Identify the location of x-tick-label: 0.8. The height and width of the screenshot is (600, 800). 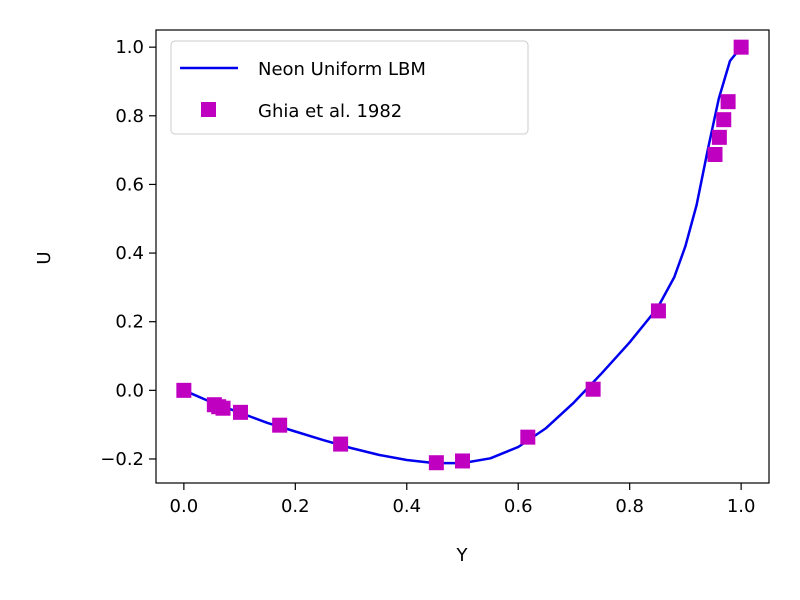
(629, 506).